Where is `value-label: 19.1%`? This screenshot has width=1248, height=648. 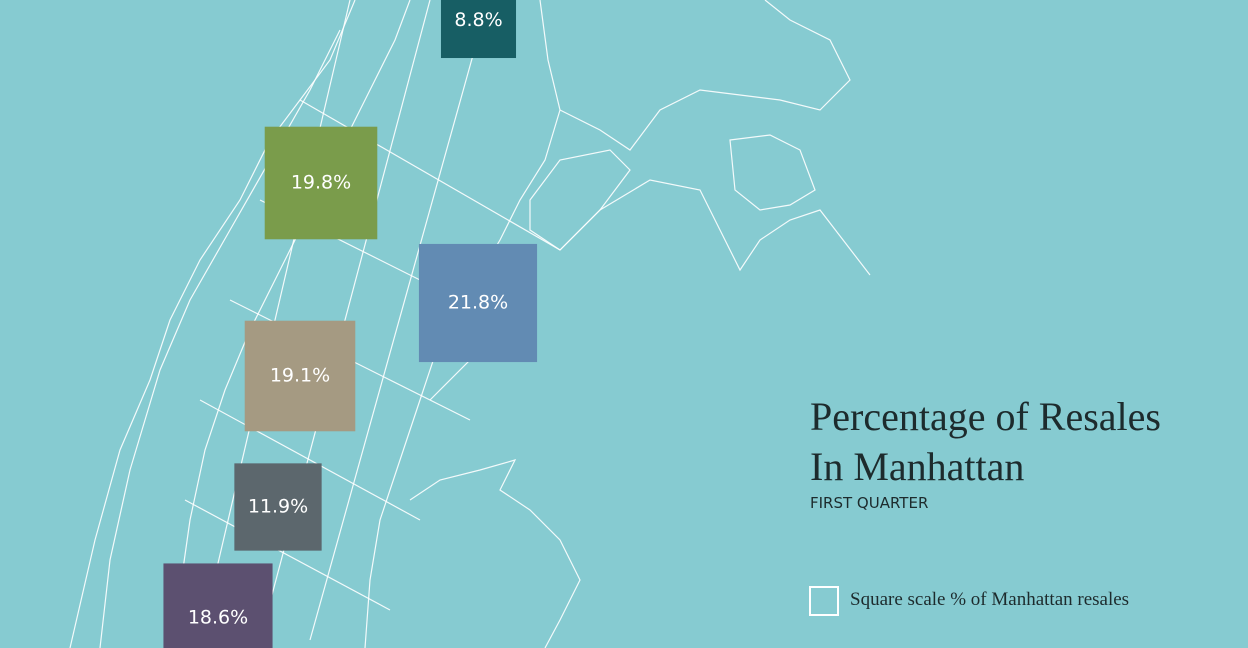
value-label: 19.1% is located at coordinates (300, 376).